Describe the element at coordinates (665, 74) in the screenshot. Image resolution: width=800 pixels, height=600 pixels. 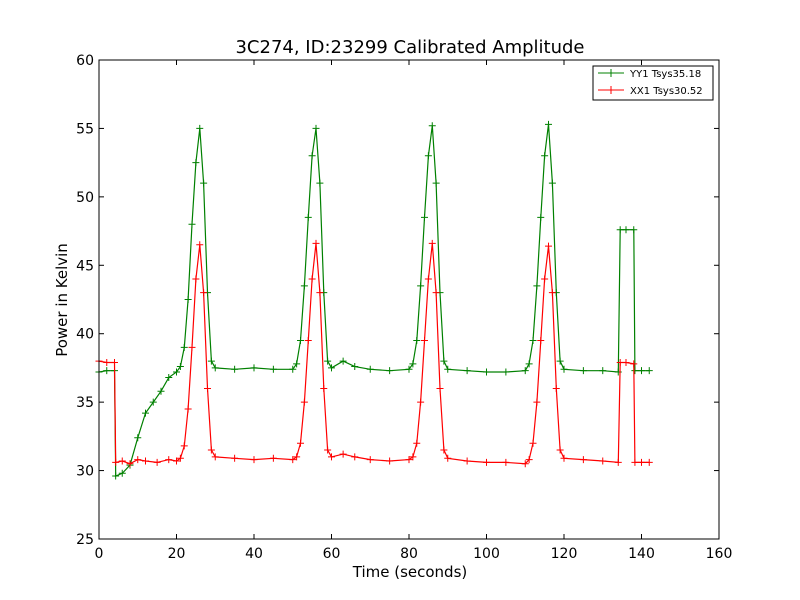
I see `legend-label-yy1: YY1 Tsys35.18` at that location.